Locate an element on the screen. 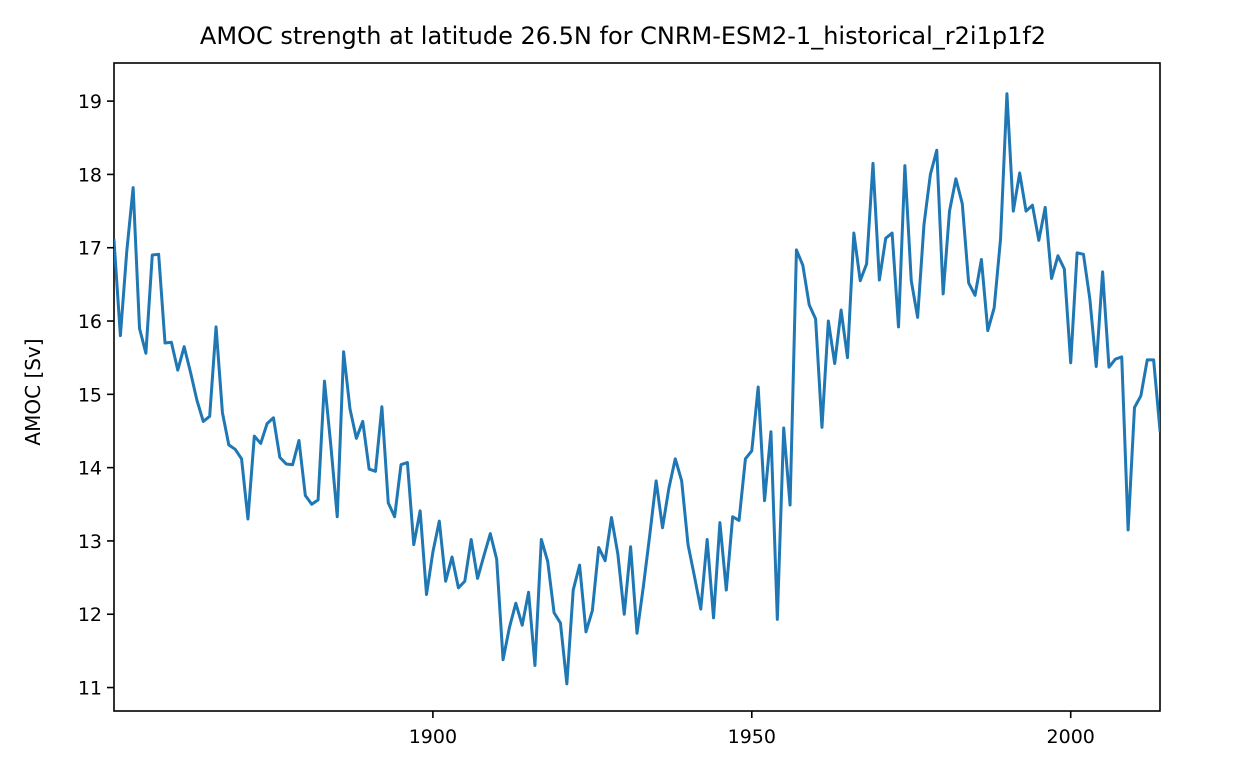  x-tick-label: 2000 is located at coordinates (1071, 737).